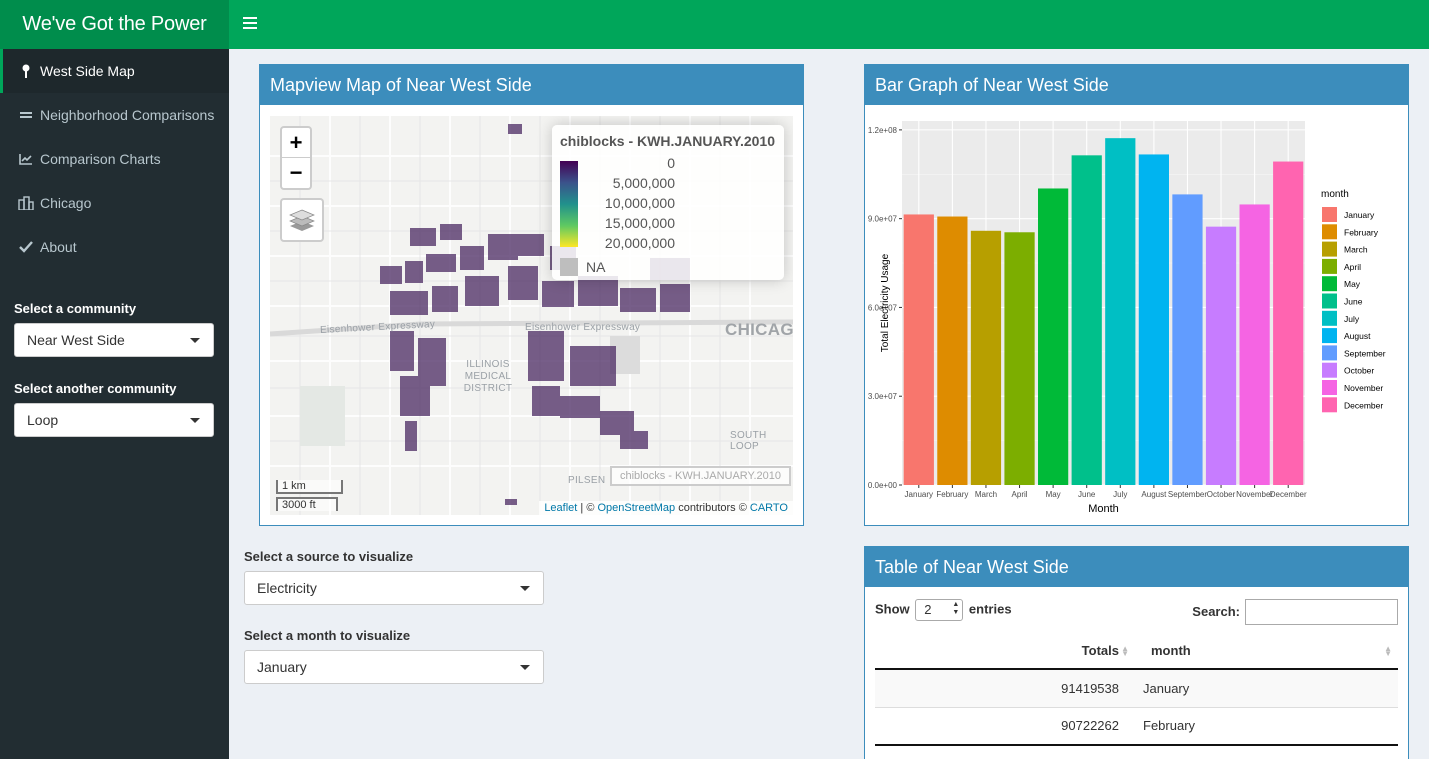 Image resolution: width=1429 pixels, height=759 pixels. I want to click on sort-icon: ▲ ▼, so click(1388, 651).